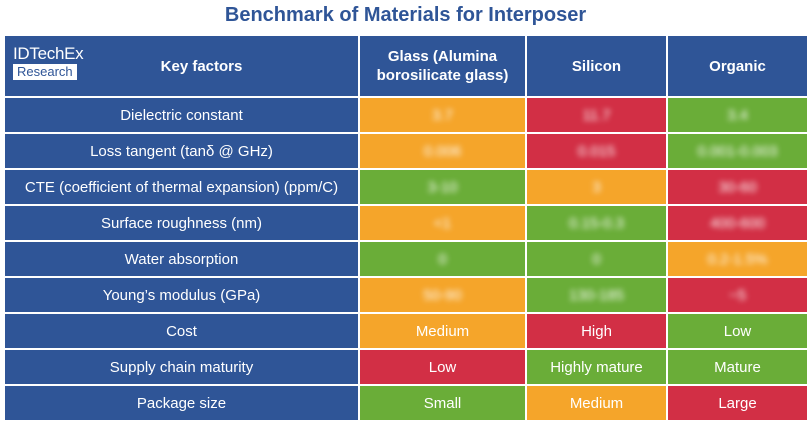 Image resolution: width=811 pixels, height=431 pixels. What do you see at coordinates (181, 403) in the screenshot?
I see `factor-cell: Package size` at bounding box center [181, 403].